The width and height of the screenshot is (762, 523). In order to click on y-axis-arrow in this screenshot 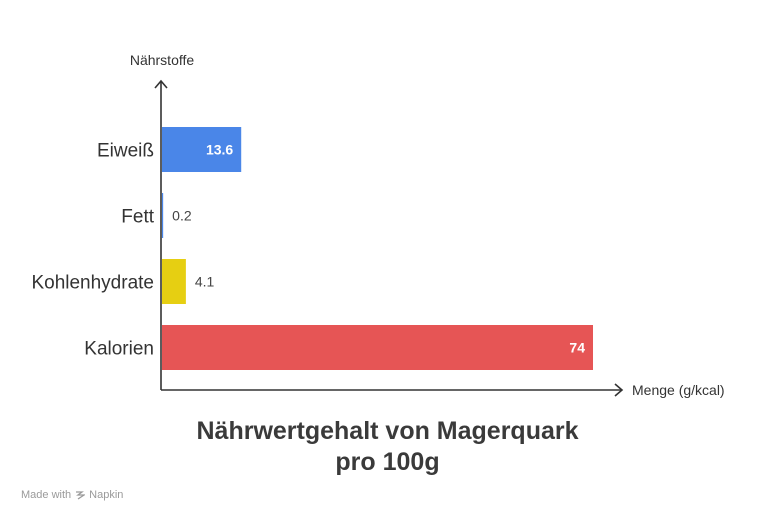, I will do `click(161, 84)`.